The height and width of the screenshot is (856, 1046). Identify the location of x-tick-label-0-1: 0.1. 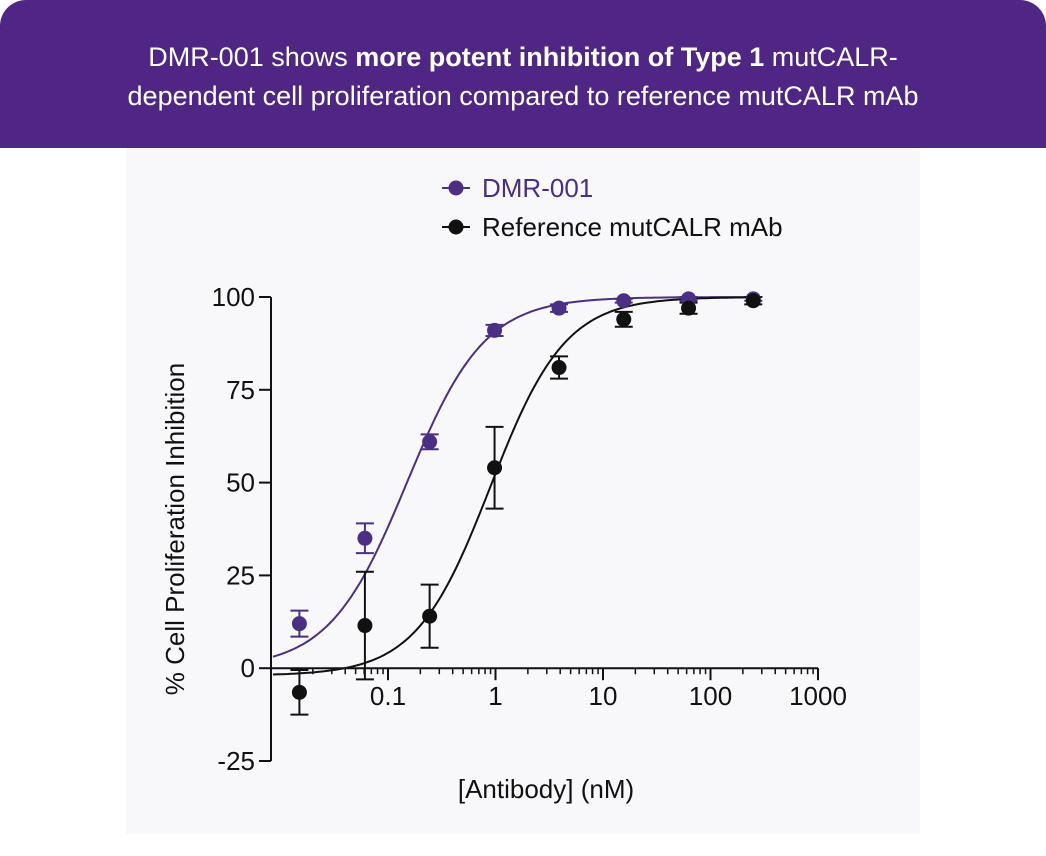
(388, 696).